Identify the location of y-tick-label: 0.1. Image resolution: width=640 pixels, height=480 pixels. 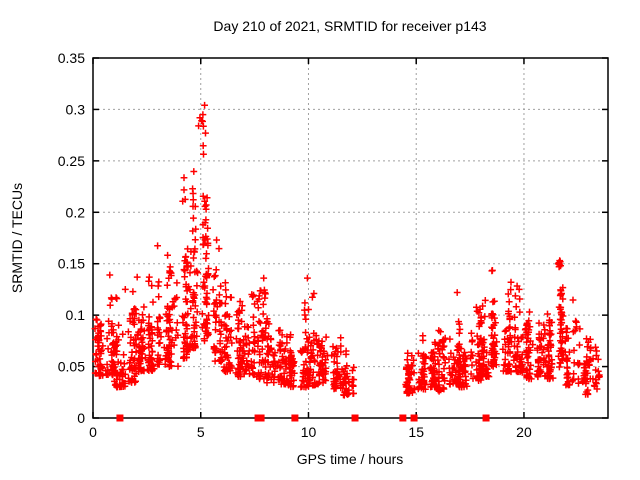
(76, 315).